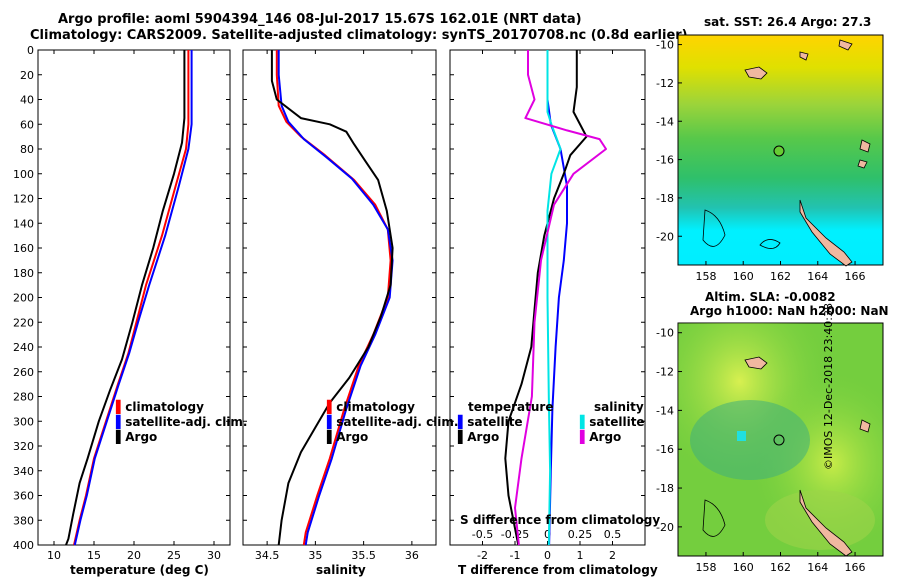  Describe the element at coordinates (482, 534) in the screenshot. I see `x-tick-label-salinity: -0.5` at that location.